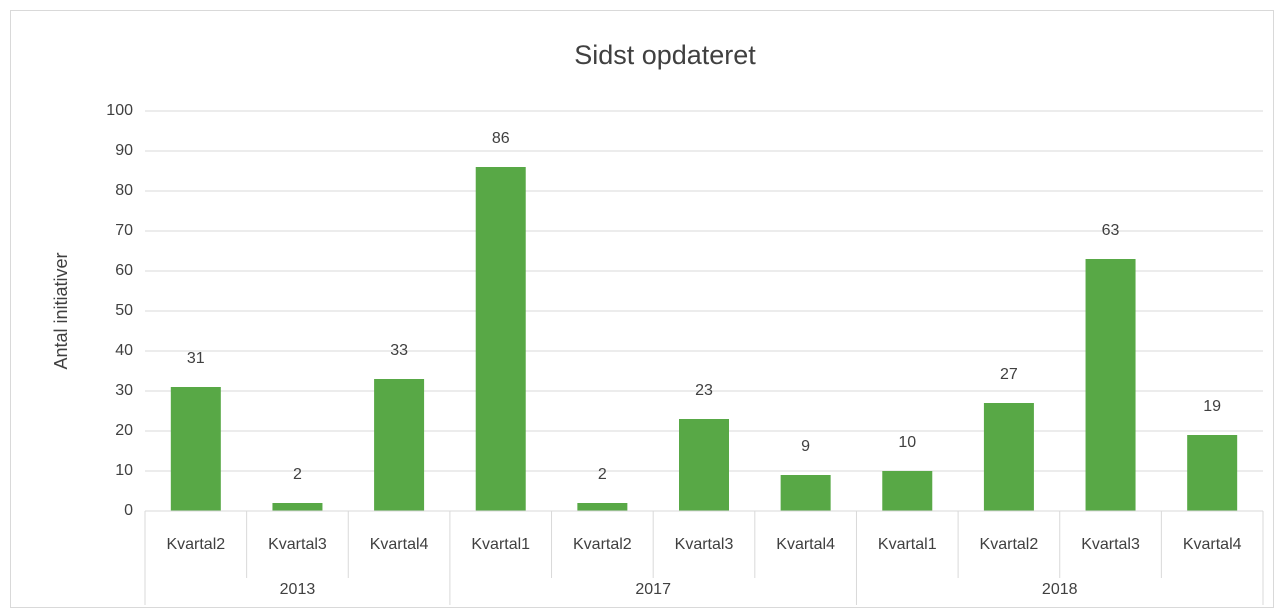 This screenshot has height=609, width=1284. I want to click on data-label: 63, so click(1111, 230).